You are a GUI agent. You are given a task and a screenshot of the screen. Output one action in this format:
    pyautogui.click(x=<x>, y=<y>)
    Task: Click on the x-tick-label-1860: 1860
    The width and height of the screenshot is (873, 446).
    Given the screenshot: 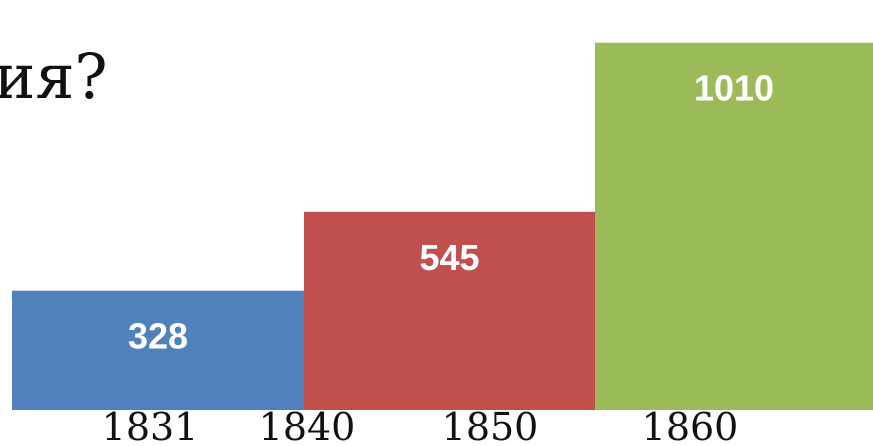 What is the action you would take?
    pyautogui.click(x=690, y=425)
    